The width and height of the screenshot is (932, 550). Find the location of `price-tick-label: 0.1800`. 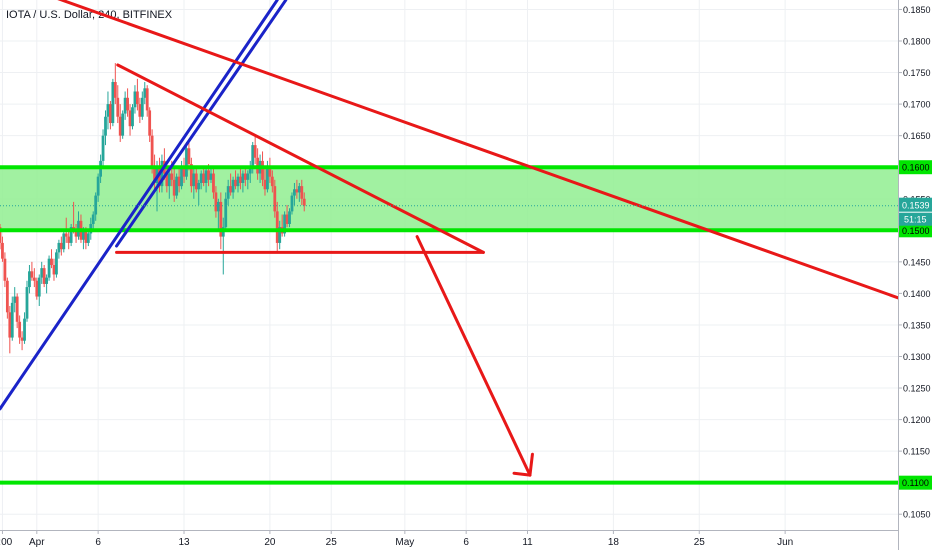

price-tick-label: 0.1800 is located at coordinates (917, 42).